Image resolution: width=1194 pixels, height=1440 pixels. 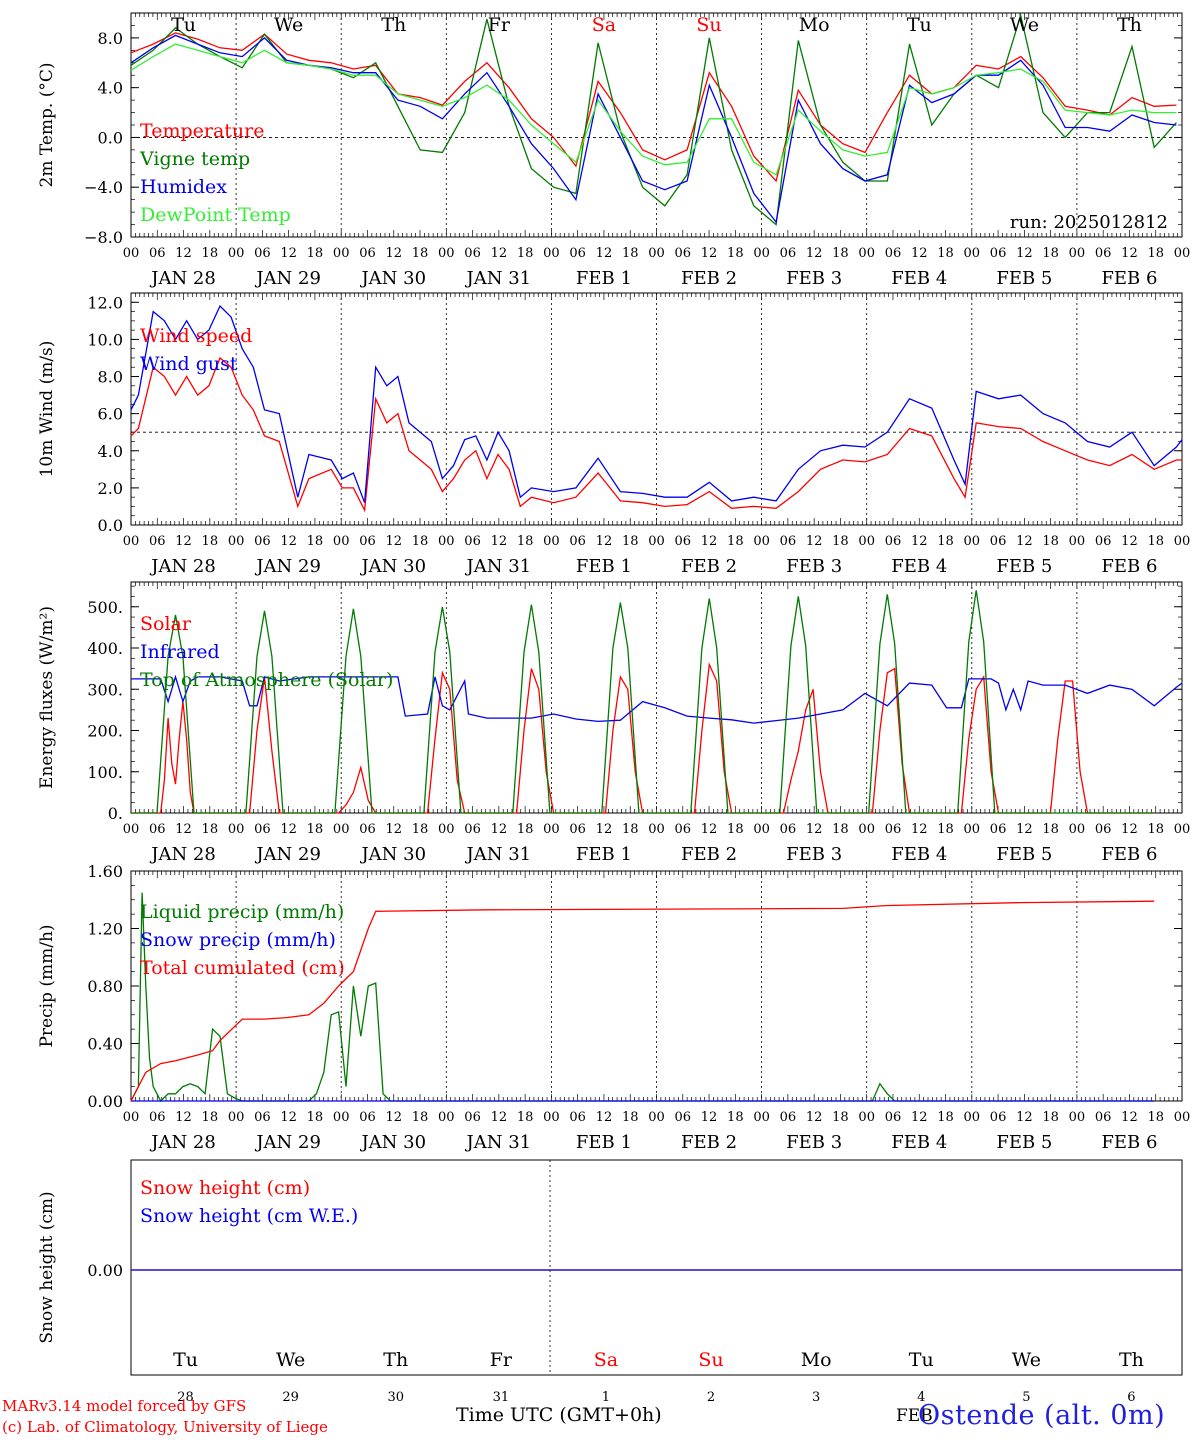 I want to click on y-tick-label: 300., so click(x=105, y=689).